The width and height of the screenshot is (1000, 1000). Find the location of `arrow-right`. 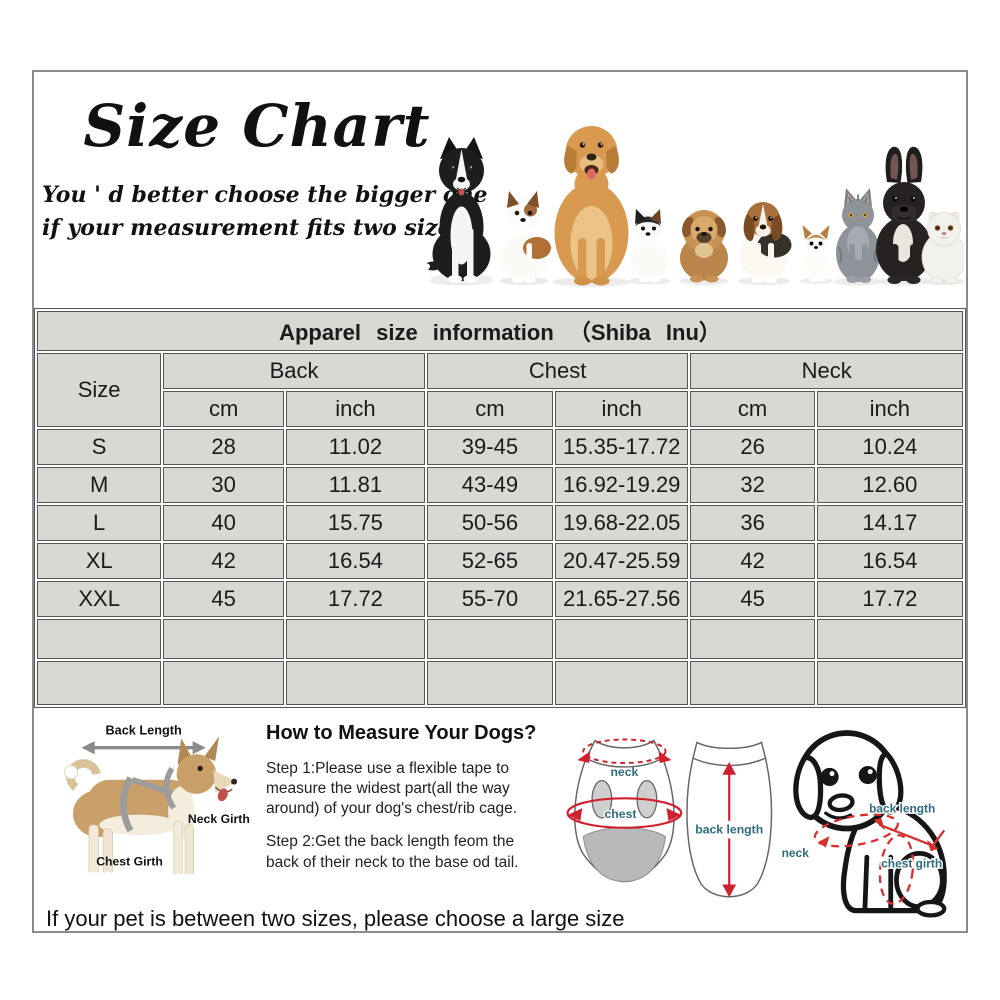

arrow-right is located at coordinates (199, 748).